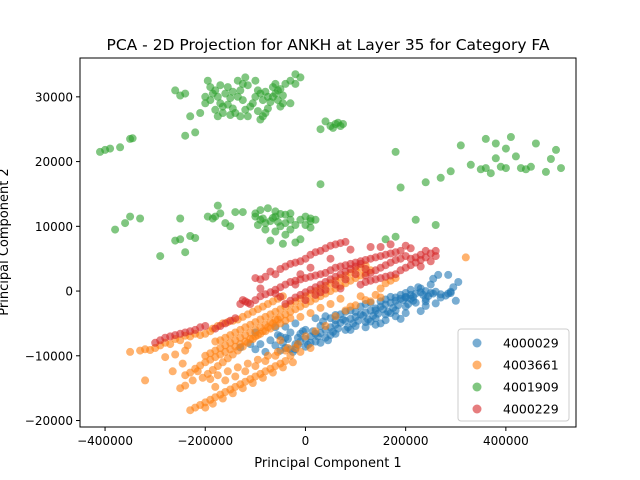 This screenshot has height=480, width=640. Describe the element at coordinates (105, 441) in the screenshot. I see `x-tick-label: −400000` at that location.